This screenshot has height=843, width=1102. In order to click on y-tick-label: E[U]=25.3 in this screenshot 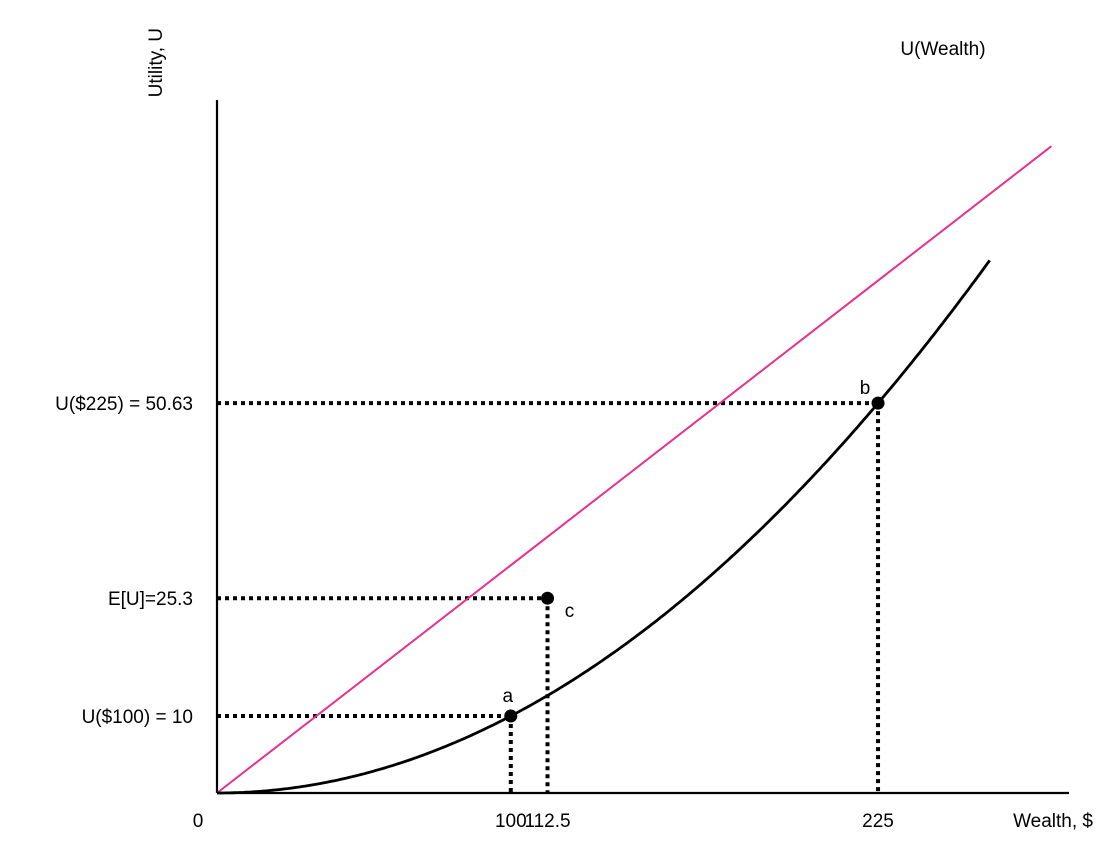, I will do `click(150, 599)`.